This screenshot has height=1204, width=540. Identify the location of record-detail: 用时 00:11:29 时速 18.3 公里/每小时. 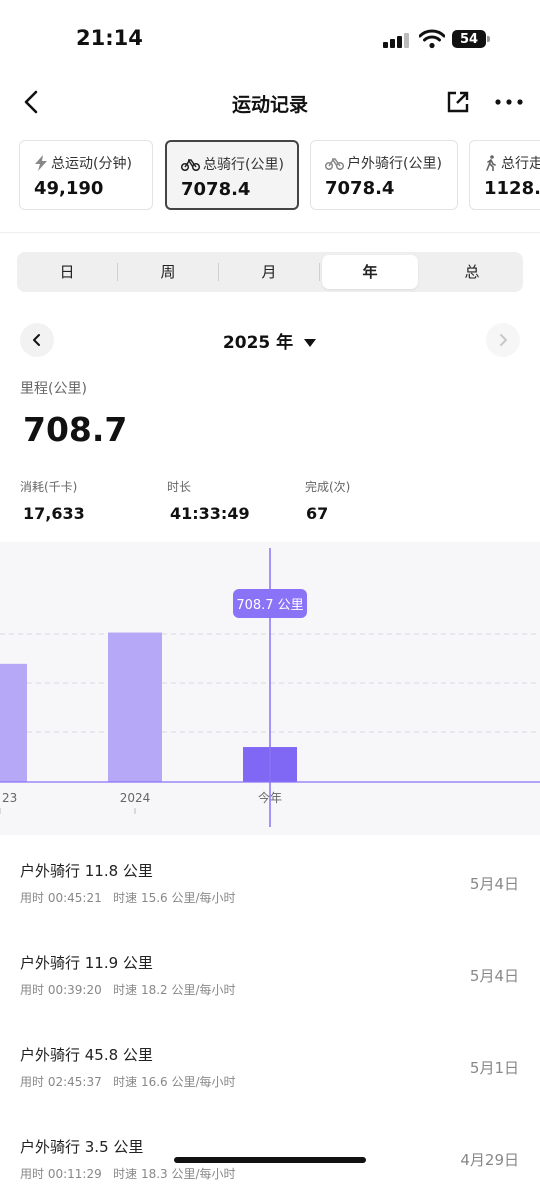
(128, 1174).